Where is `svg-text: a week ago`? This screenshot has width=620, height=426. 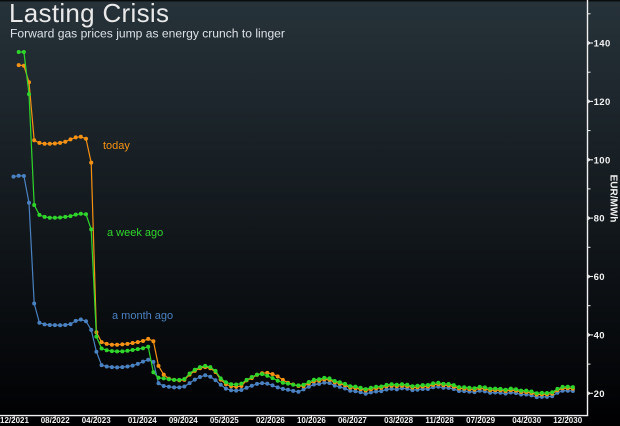 svg-text: a week ago is located at coordinates (135, 233).